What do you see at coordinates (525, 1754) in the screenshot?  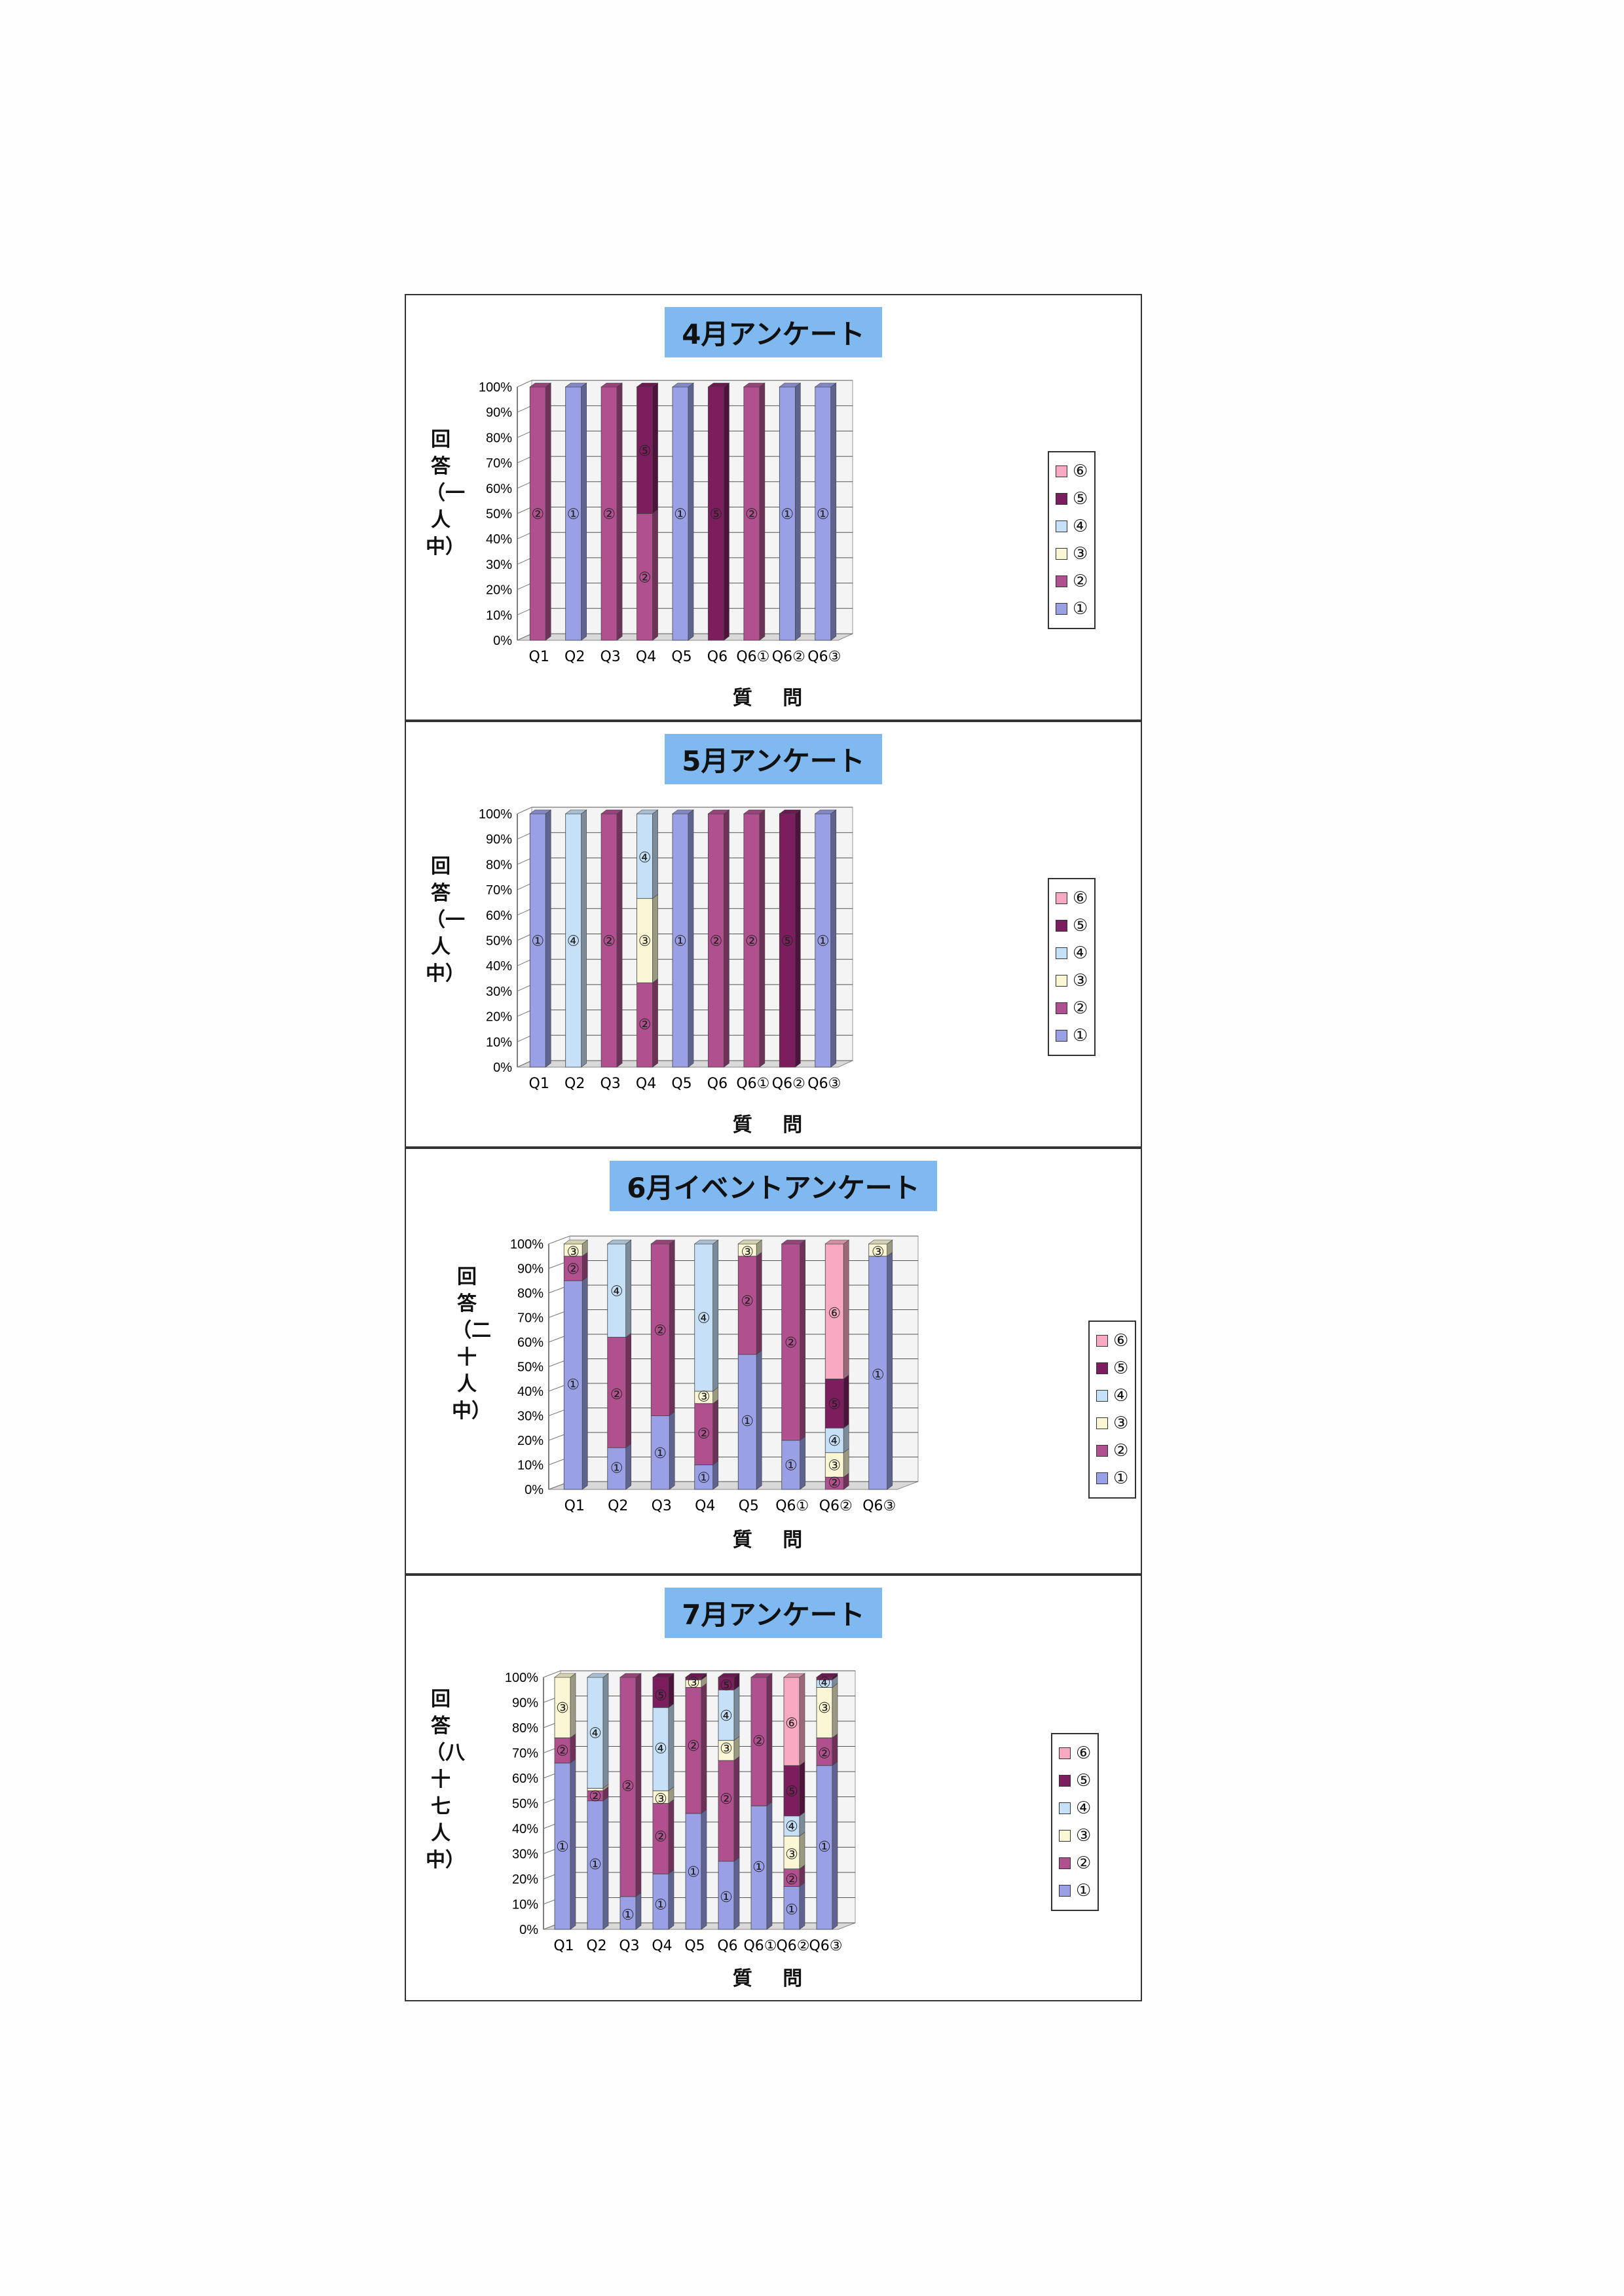 I see `y-tick-label: 70%` at bounding box center [525, 1754].